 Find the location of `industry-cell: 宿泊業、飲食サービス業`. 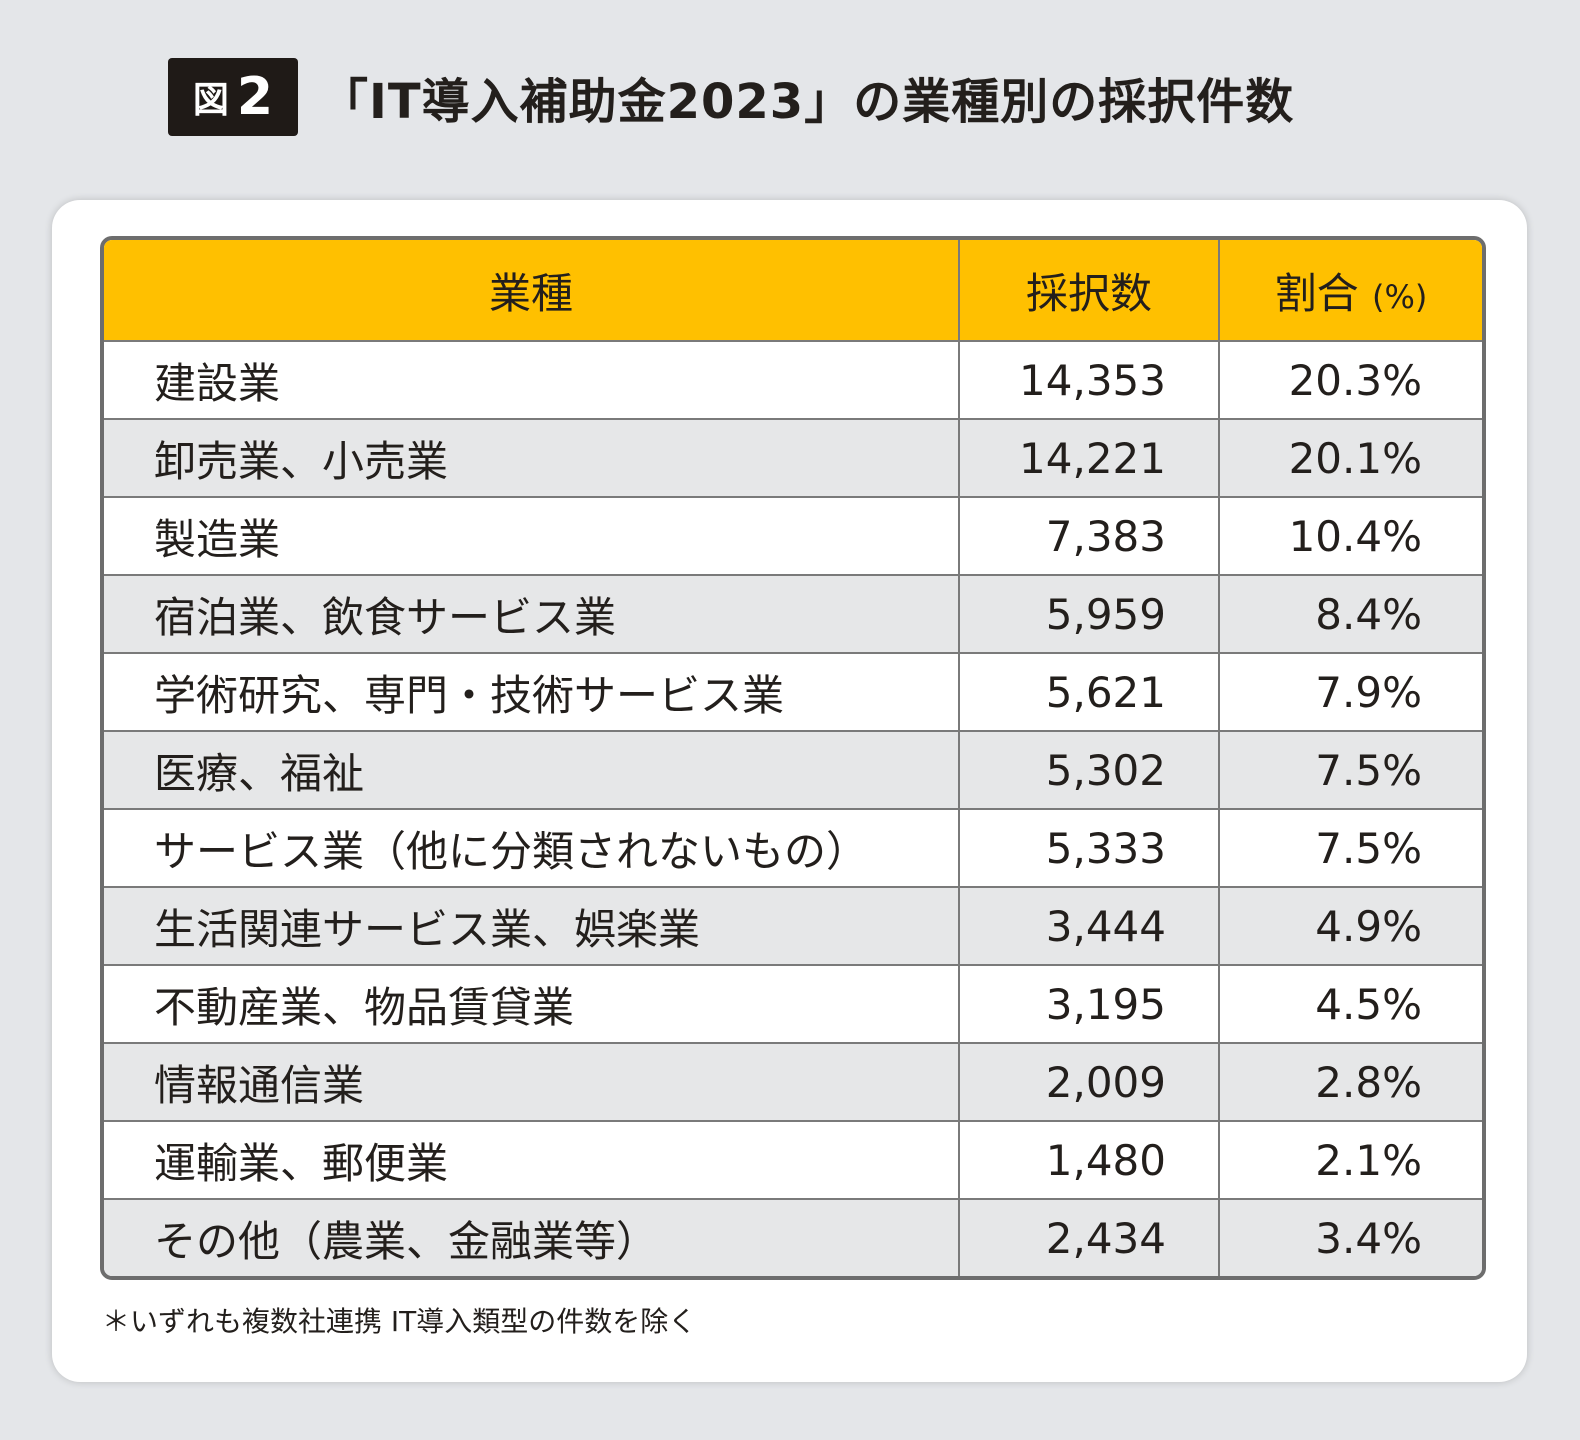

industry-cell: 宿泊業、飲食サービス業 is located at coordinates (532, 615).